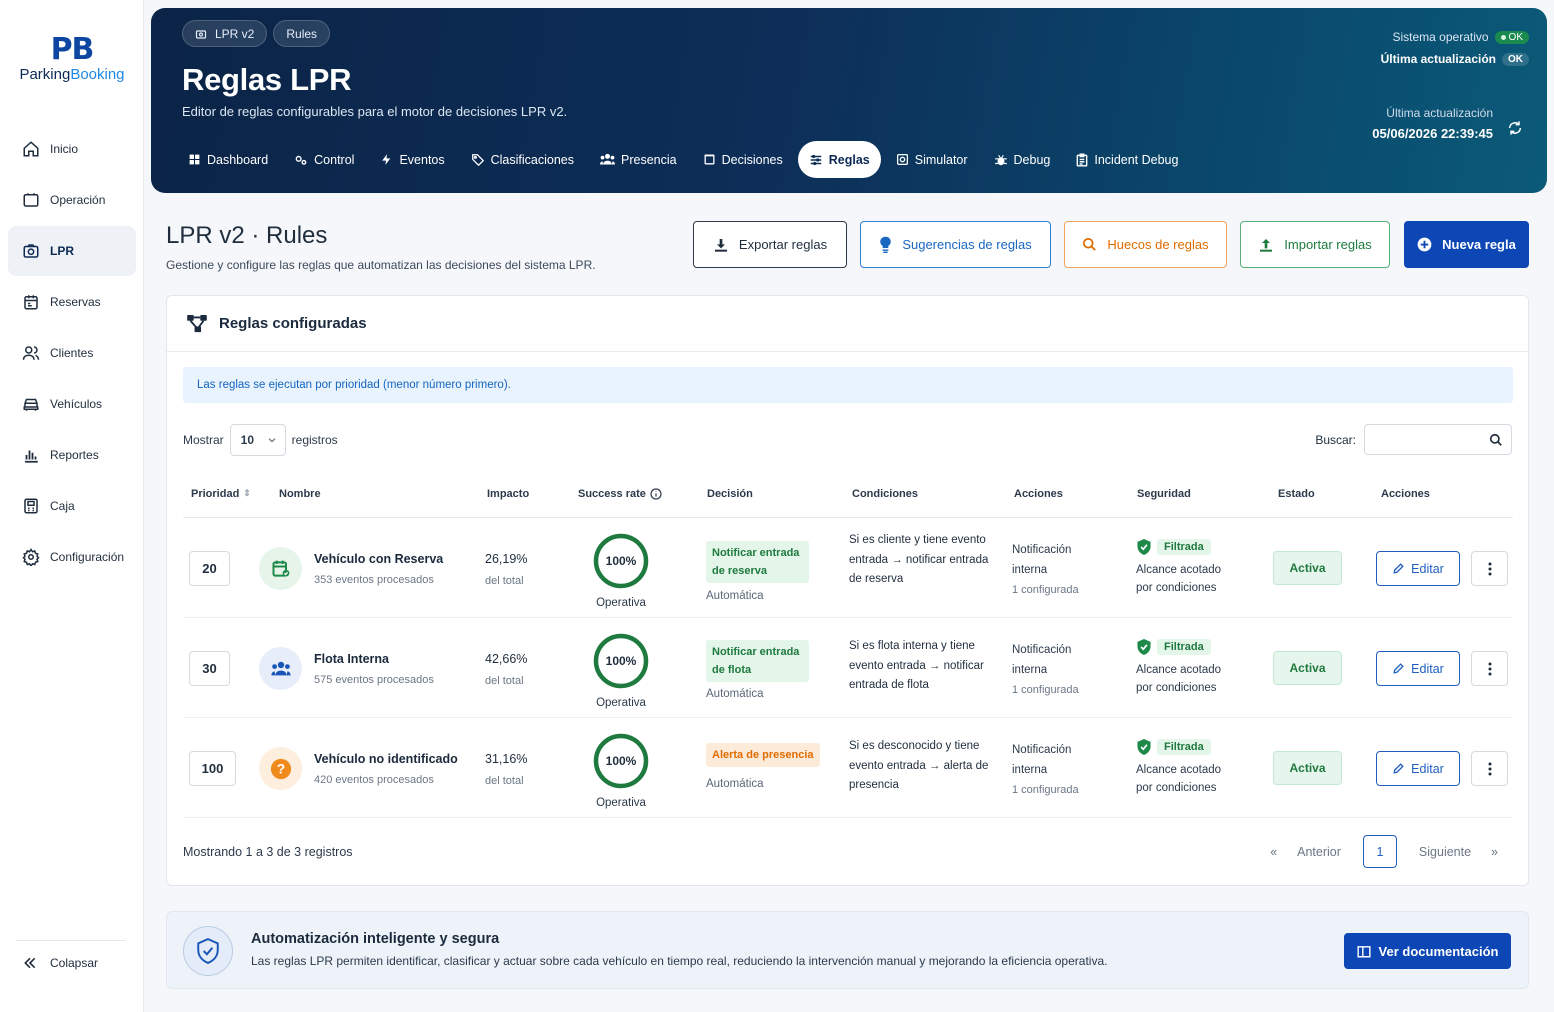 This screenshot has width=1554, height=1012. Describe the element at coordinates (300, 493) in the screenshot. I see `column-header-name: Nombre` at that location.